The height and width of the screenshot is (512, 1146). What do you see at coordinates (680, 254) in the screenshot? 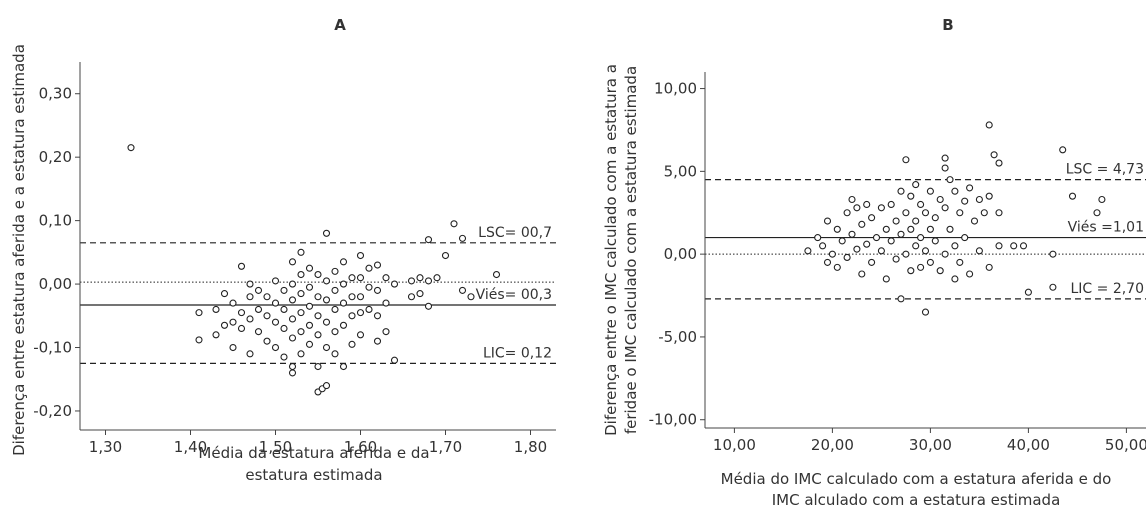
I see `panel-b-y-tick-label: 0,00` at bounding box center [680, 254].